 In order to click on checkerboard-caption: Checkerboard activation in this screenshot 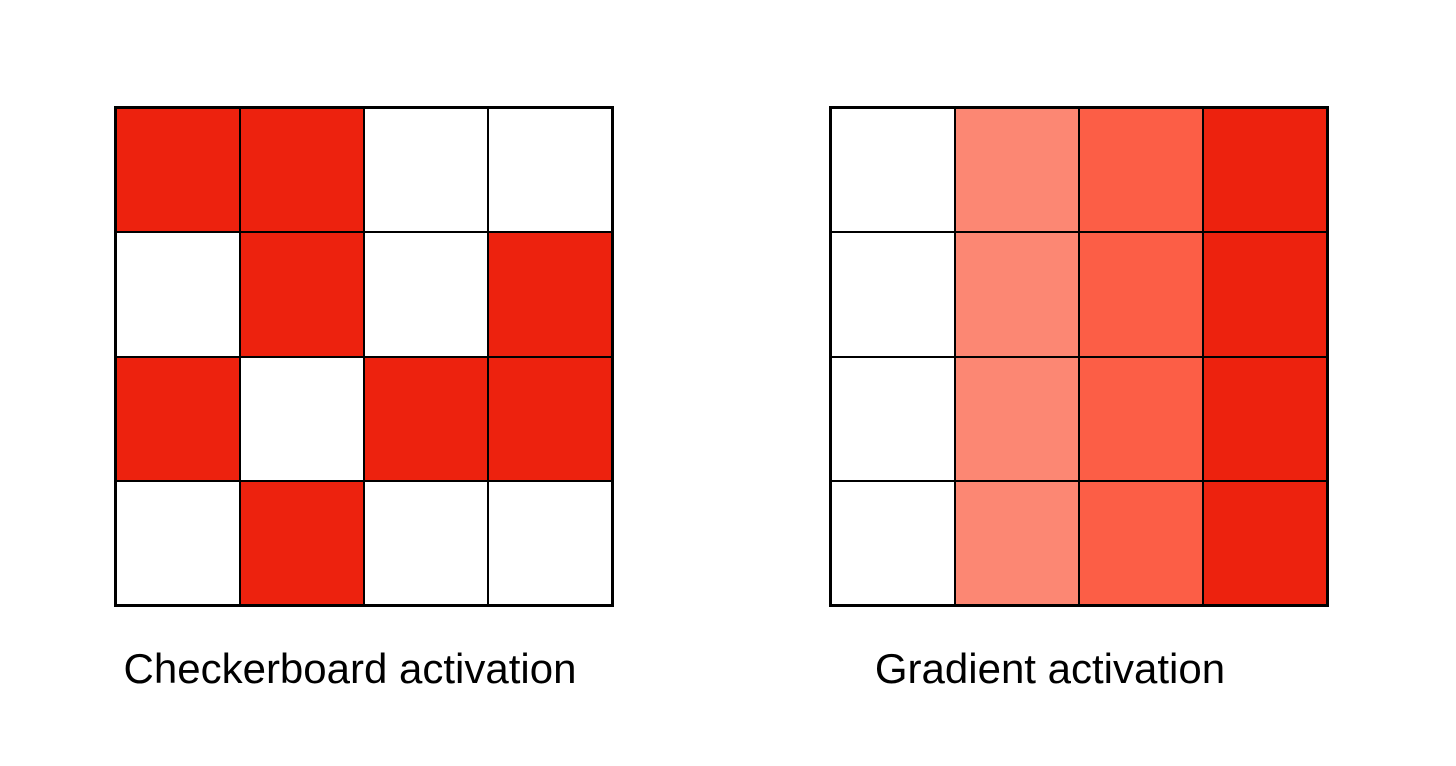, I will do `click(350, 668)`.